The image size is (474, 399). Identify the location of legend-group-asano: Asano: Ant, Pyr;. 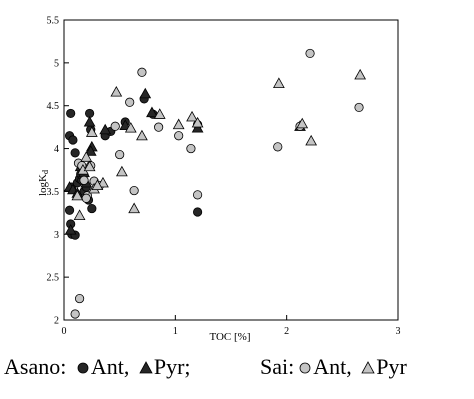
(97, 367).